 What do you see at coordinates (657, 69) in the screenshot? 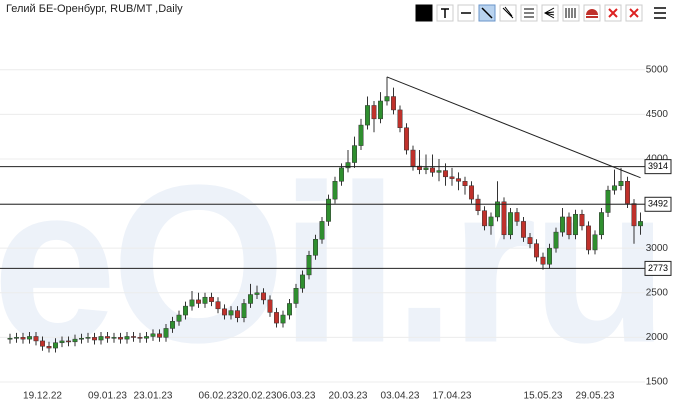
I see `y-tick-label: 5000` at bounding box center [657, 69].